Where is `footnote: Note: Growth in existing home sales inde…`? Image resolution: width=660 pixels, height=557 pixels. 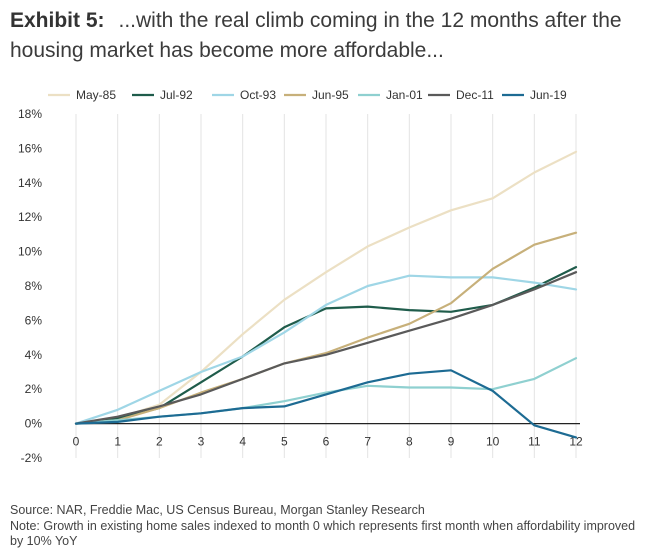
footnote: Note: Growth in existing home sales inde… is located at coordinates (323, 533).